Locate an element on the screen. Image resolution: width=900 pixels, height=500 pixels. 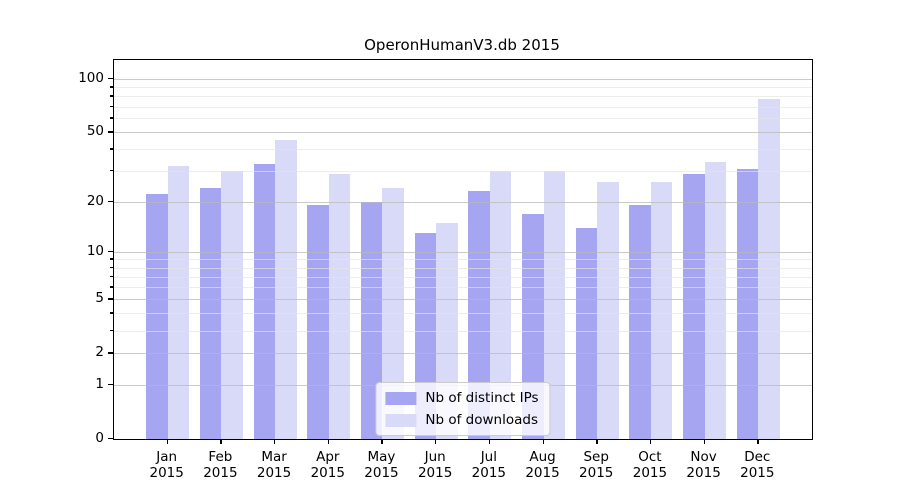
bar-oct-downloads is located at coordinates (661, 310).